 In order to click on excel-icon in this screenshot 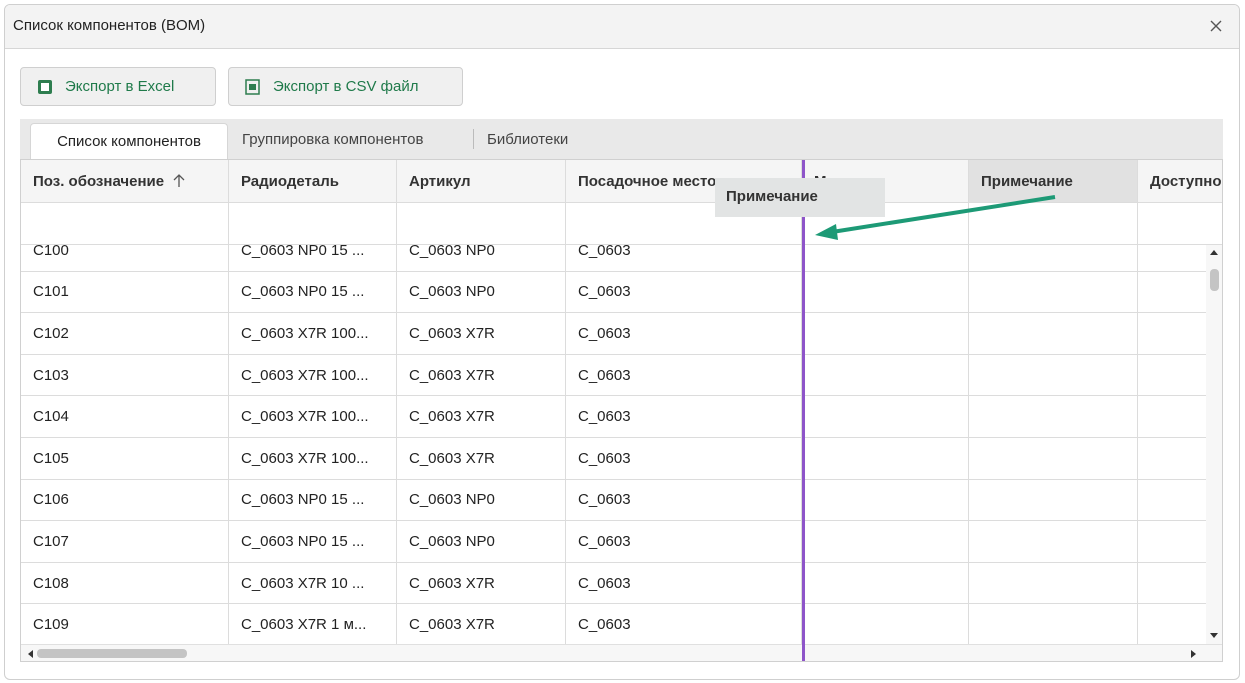, I will do `click(45, 87)`.